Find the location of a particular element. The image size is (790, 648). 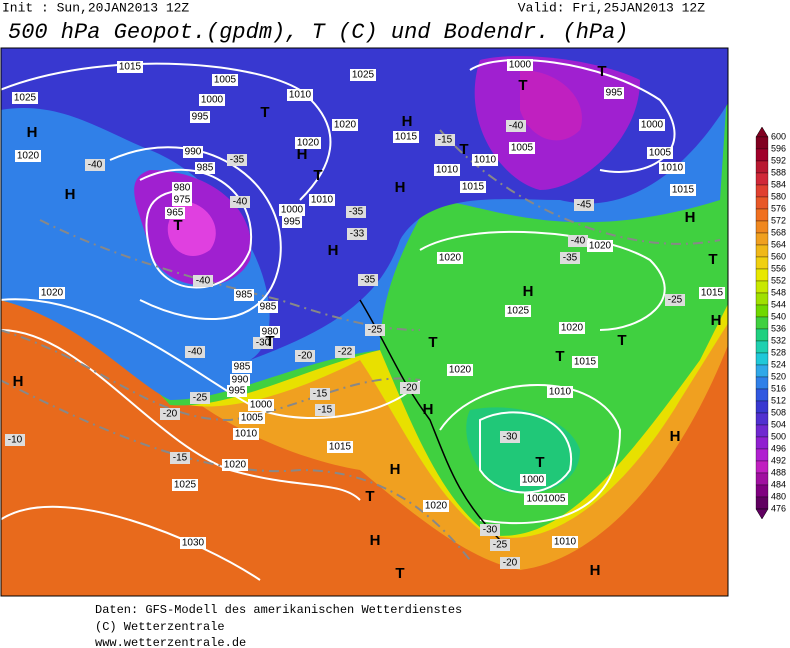

colorbar-label: 476 is located at coordinates (778, 508).